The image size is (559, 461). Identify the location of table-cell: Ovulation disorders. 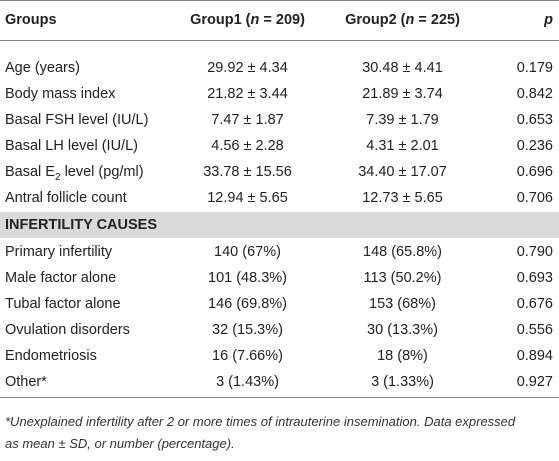
(67, 330).